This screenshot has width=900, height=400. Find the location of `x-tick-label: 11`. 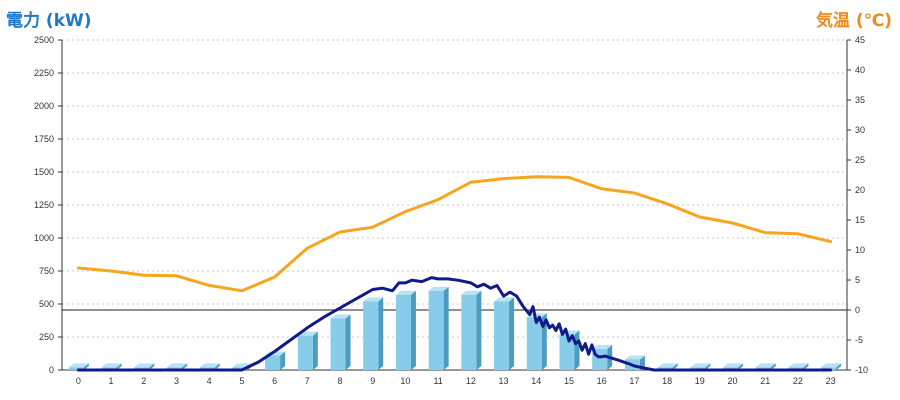

x-tick-label: 11 is located at coordinates (437, 381).